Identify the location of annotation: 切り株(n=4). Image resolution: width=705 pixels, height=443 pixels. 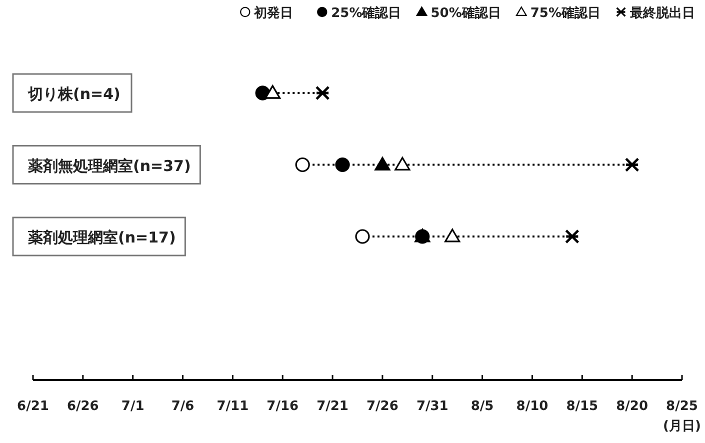
(73, 94).